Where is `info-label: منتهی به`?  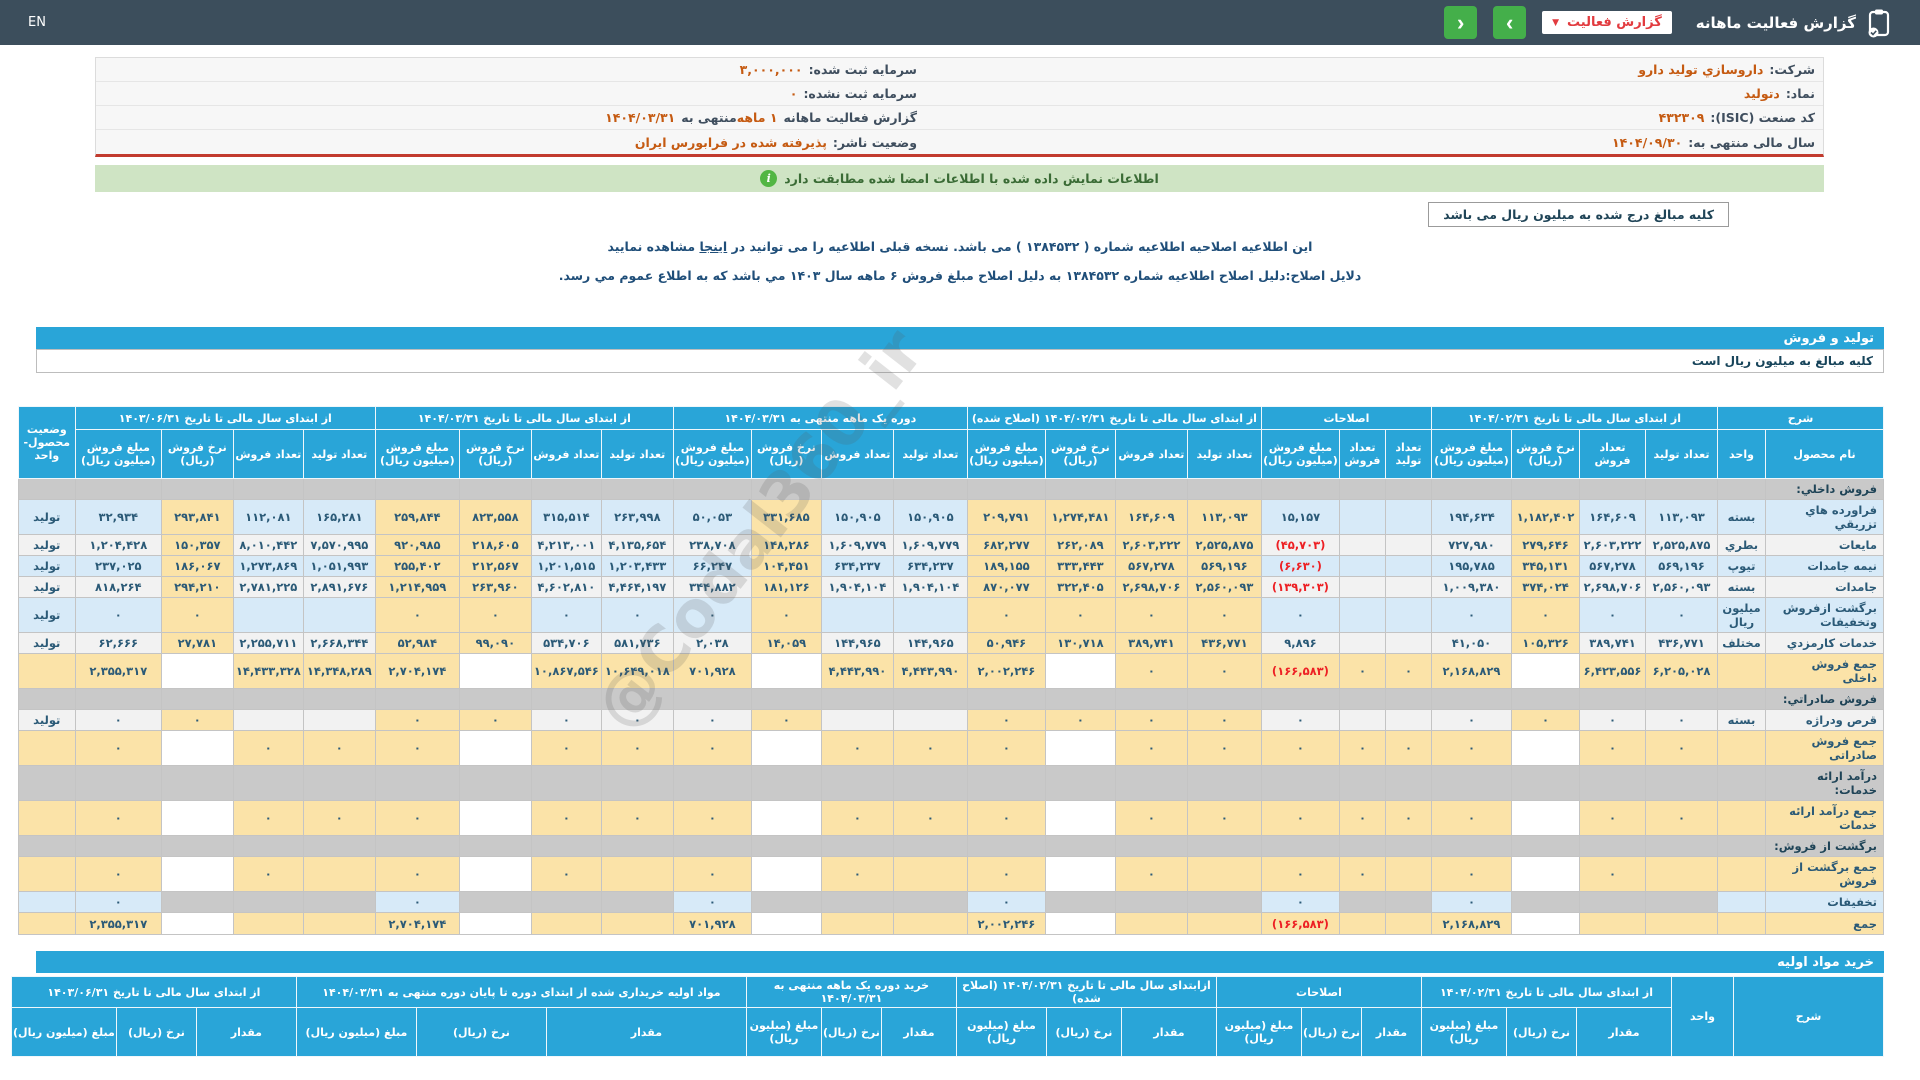 info-label: منتهی به is located at coordinates (709, 117).